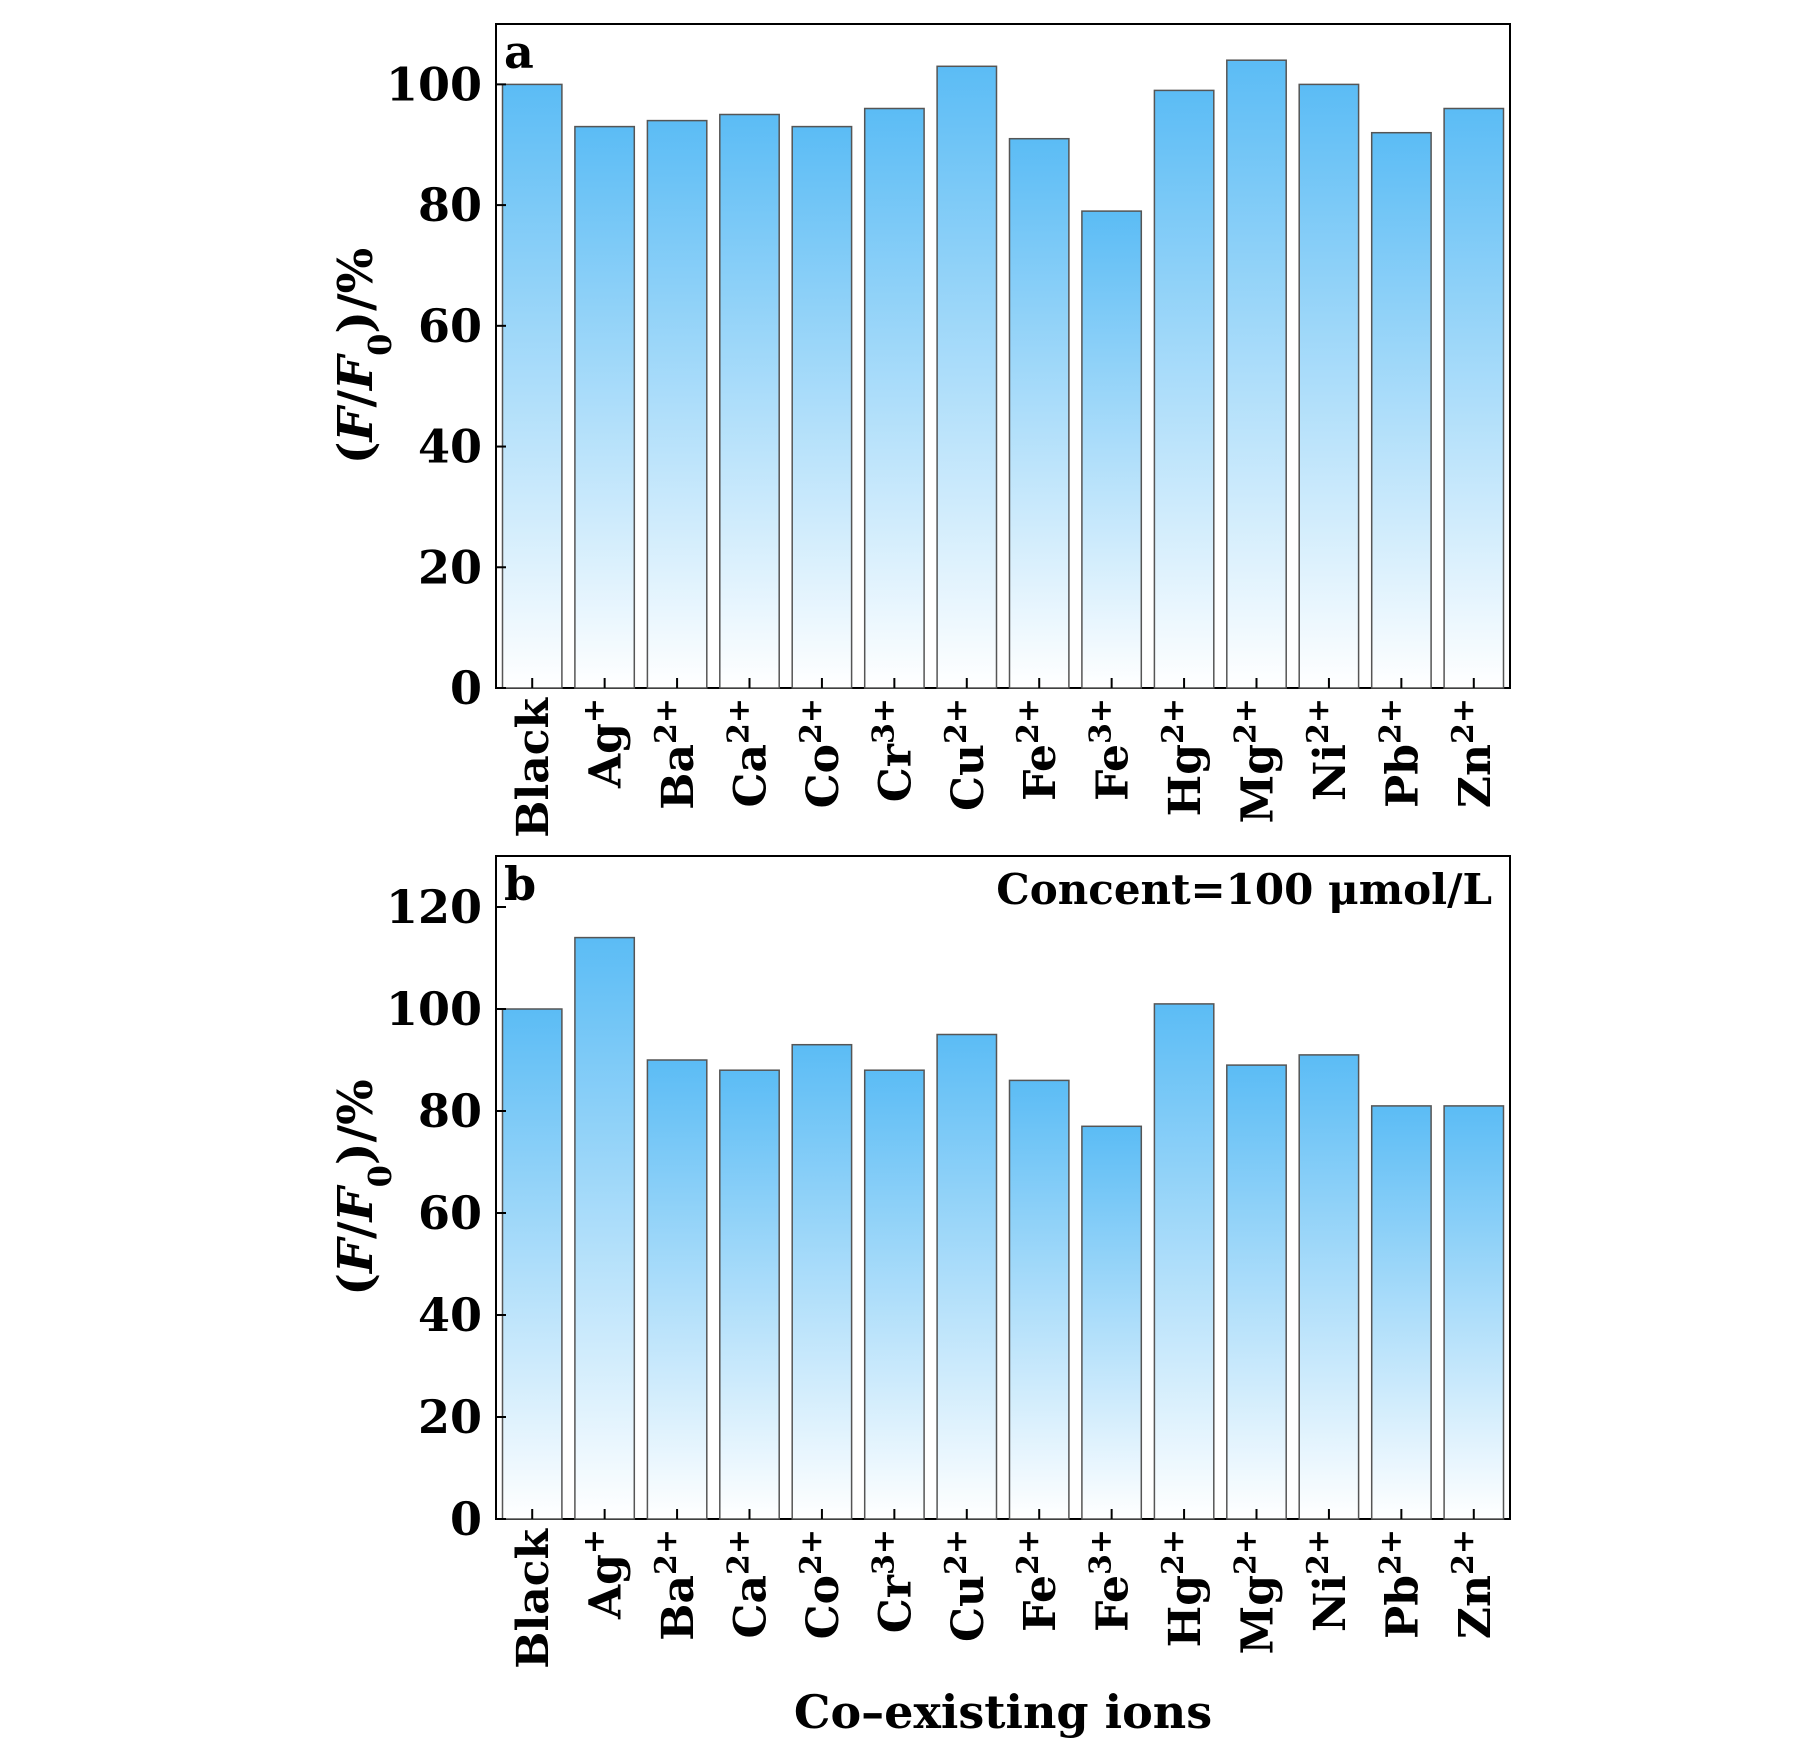 Image resolution: width=1819 pixels, height=1748 pixels. I want to click on panel-b-label: b, so click(520, 884).